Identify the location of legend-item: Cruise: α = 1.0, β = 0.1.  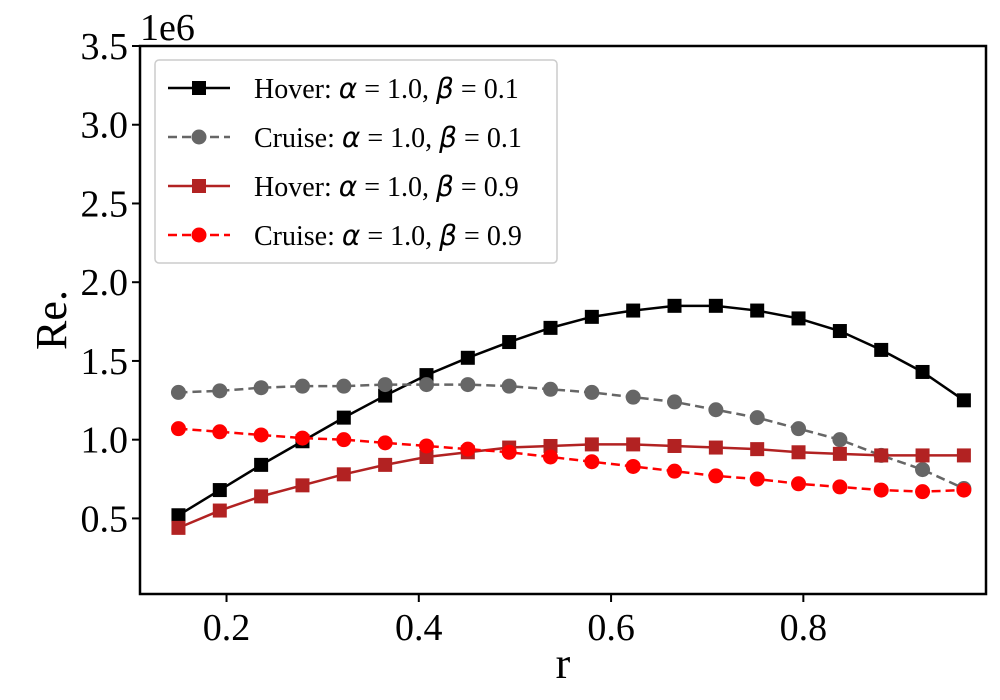
(345, 137).